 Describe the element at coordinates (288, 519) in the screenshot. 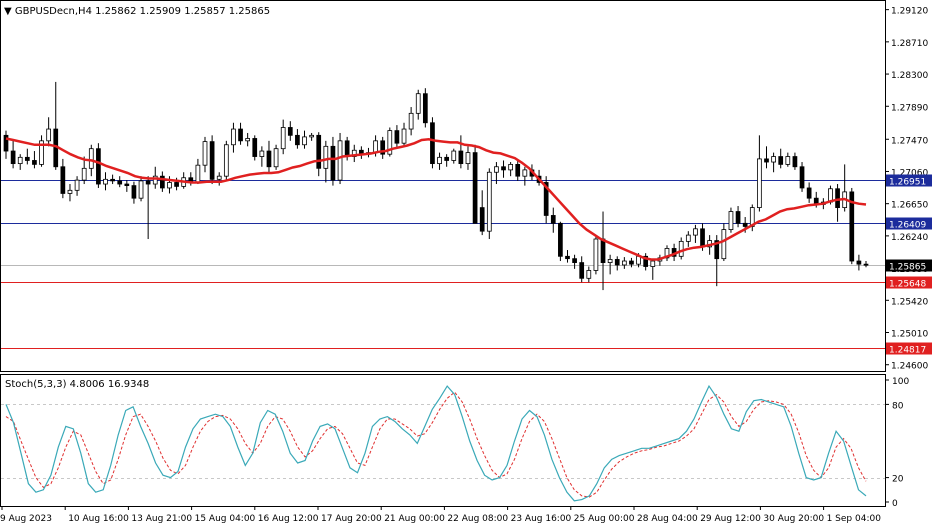

I see `time-tick-label-4: 16 Aug 12:00` at that location.